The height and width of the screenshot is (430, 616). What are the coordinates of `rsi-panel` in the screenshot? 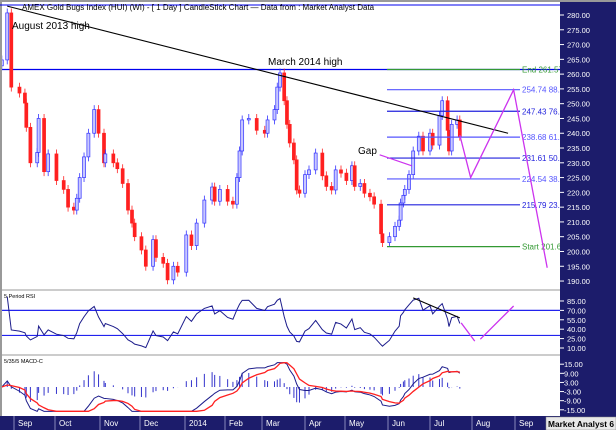 It's located at (280, 322).